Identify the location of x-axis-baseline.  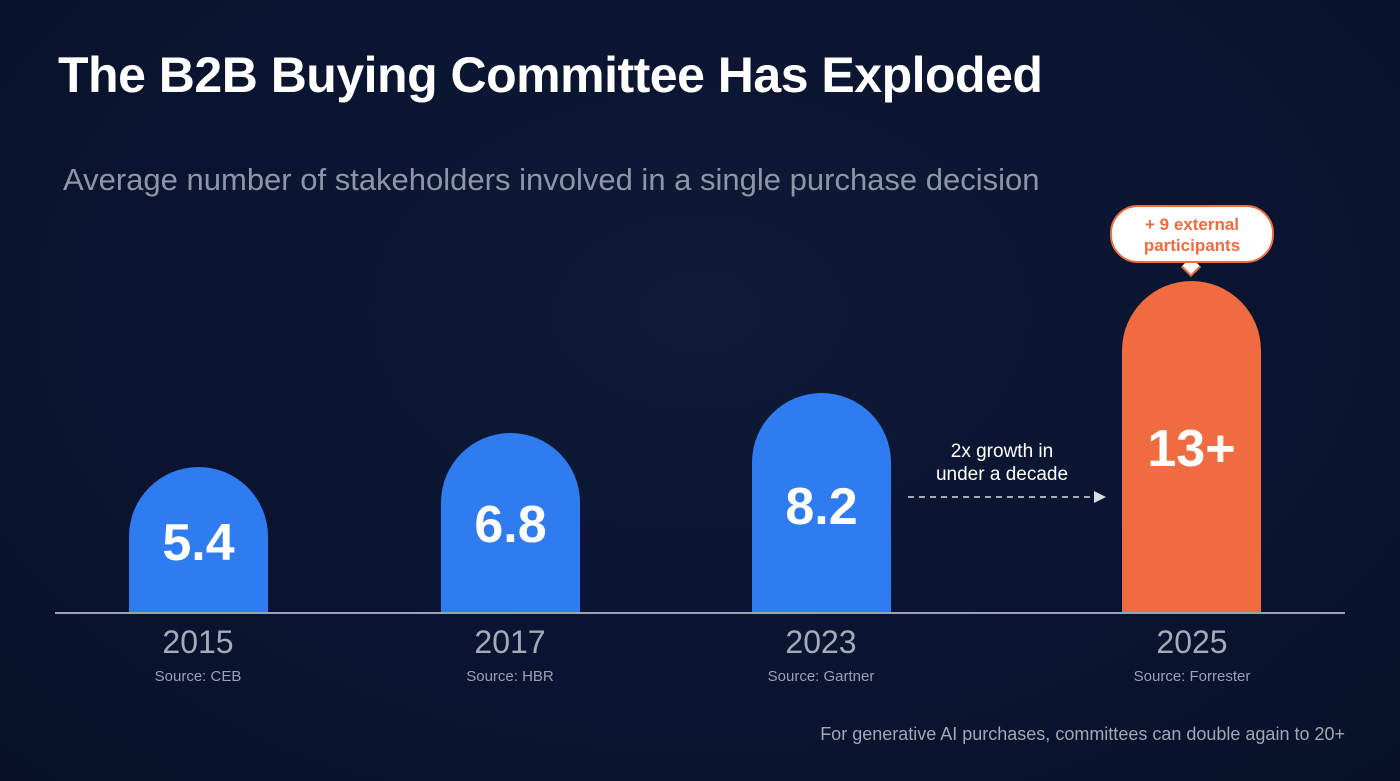
(700, 613).